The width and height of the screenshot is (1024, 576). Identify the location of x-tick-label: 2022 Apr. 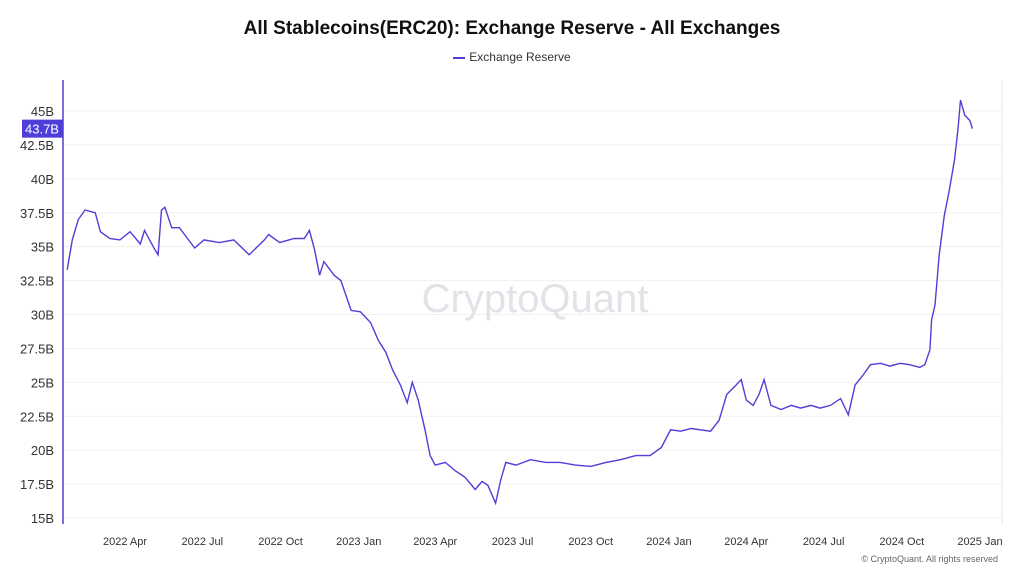
(125, 542).